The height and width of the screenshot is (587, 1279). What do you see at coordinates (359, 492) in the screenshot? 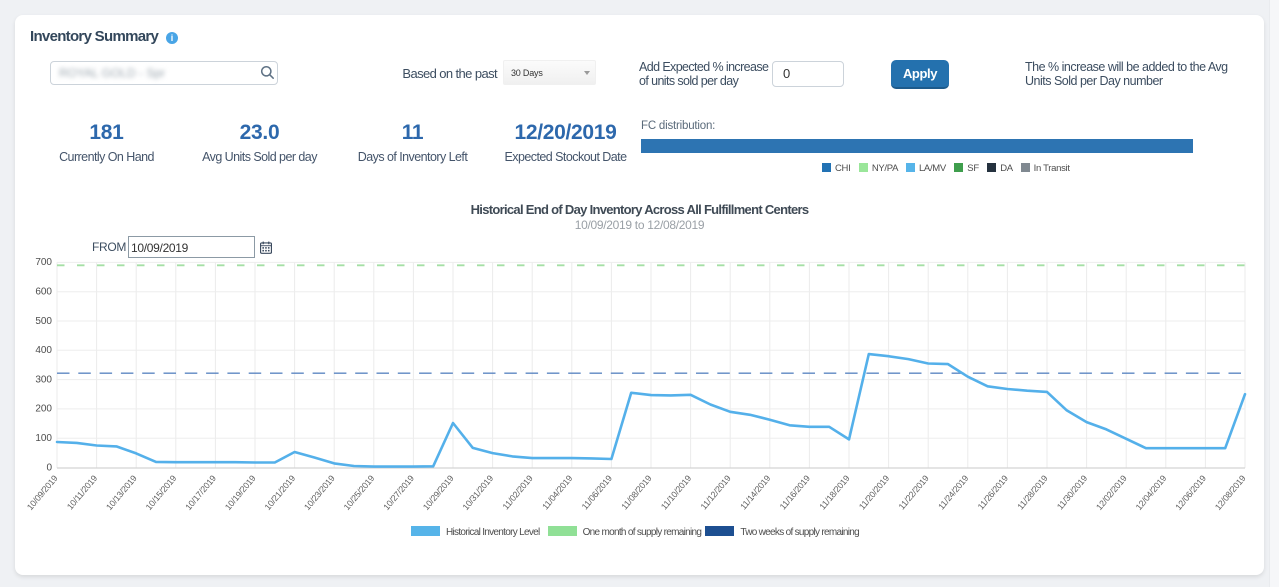
I see `svg-text: 10/25/2019` at bounding box center [359, 492].